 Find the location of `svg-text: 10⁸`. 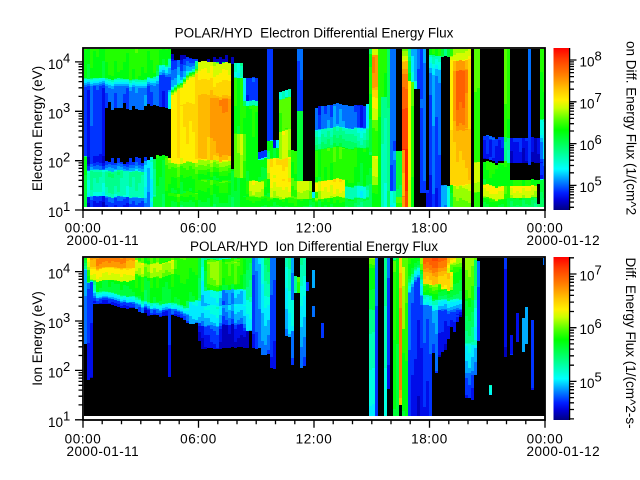

svg-text: 10⁸ is located at coordinates (591, 58).